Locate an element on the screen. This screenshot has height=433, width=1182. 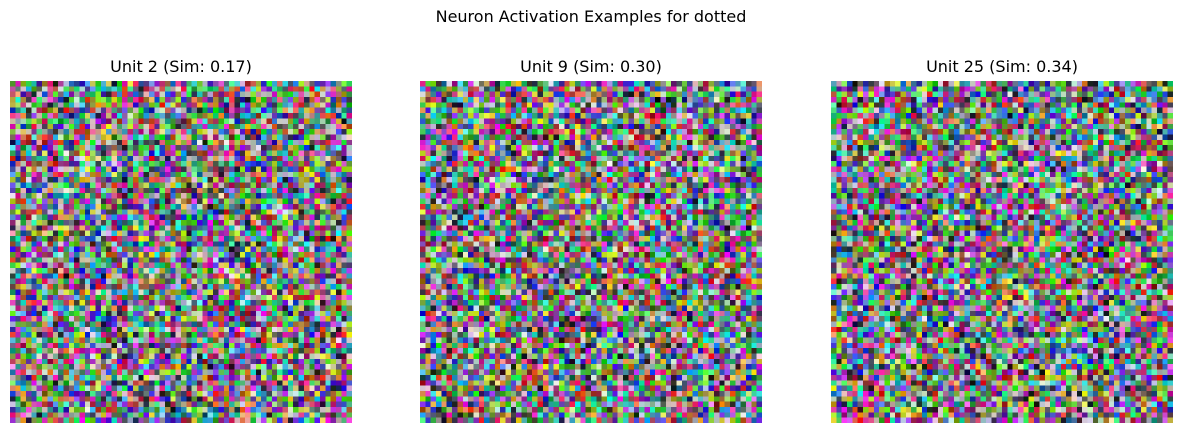
panel-title: Unit 2 (Sim: 0.17) is located at coordinates (181, 66).